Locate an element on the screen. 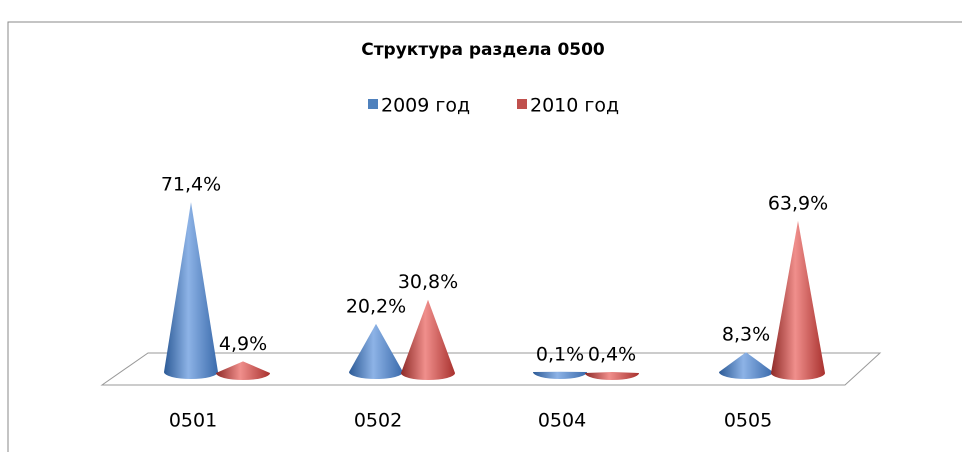  x-tick-label: 0505 is located at coordinates (748, 421).